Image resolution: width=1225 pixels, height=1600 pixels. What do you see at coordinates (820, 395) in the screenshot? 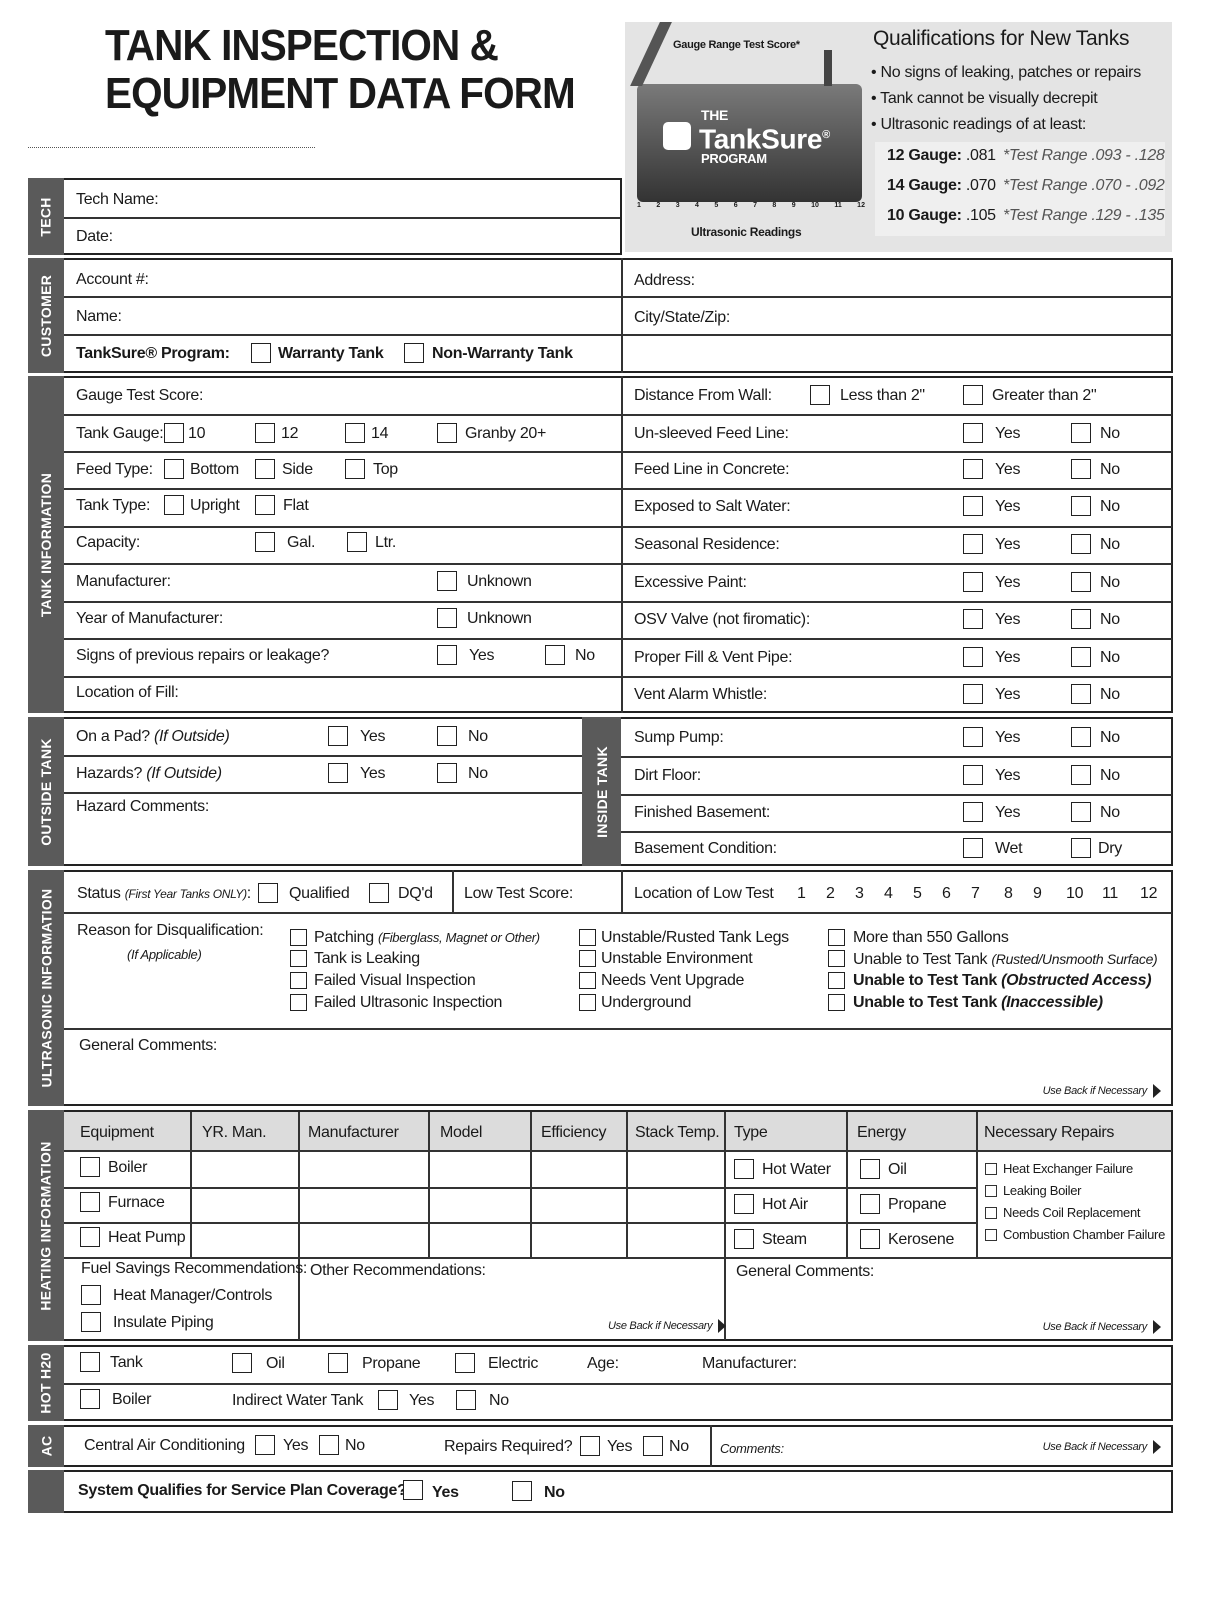
I see `less-than-2-checkbox` at bounding box center [820, 395].